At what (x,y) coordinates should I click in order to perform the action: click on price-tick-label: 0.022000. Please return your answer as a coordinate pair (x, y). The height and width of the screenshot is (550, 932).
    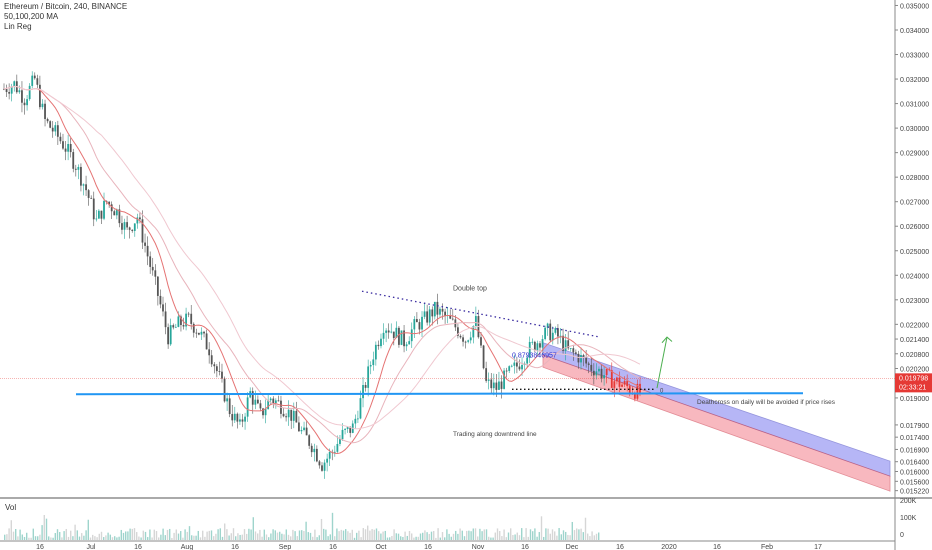
    Looking at the image, I should click on (914, 325).